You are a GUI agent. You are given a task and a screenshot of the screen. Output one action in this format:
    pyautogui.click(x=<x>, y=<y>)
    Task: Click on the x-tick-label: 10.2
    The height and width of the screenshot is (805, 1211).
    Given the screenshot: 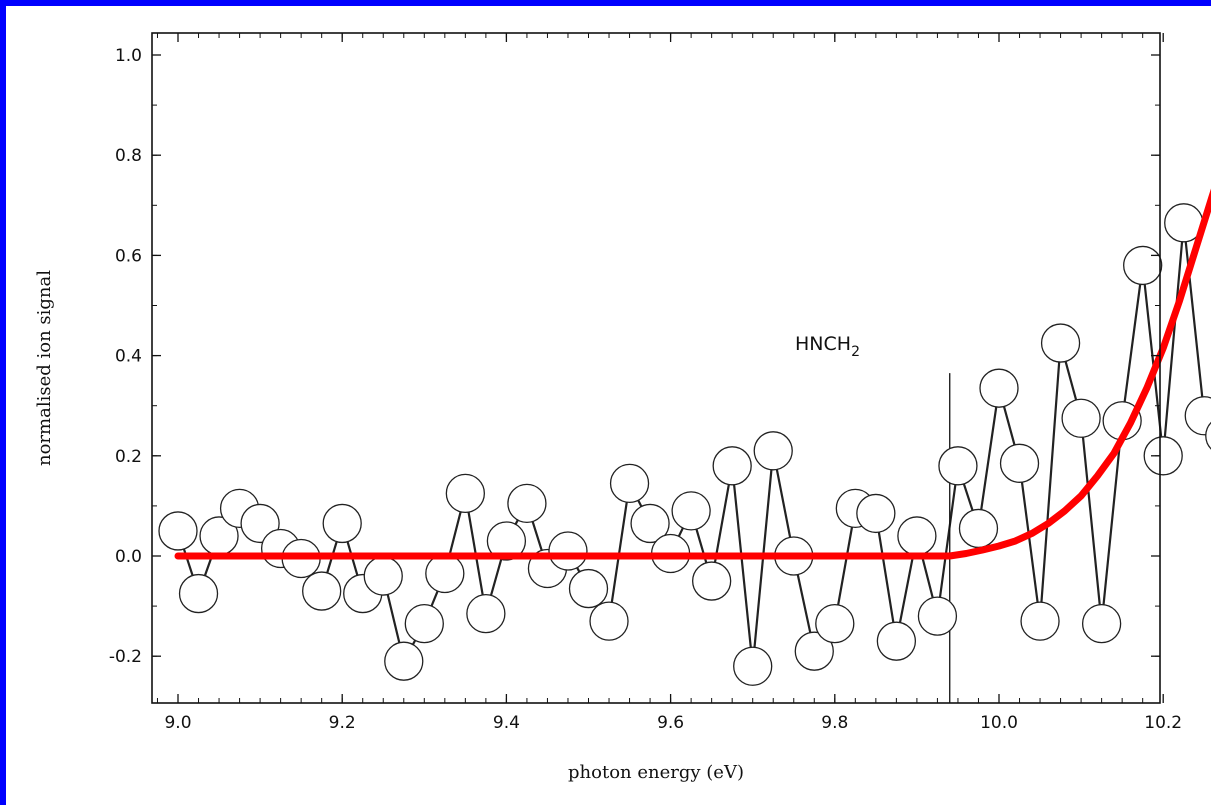 What is the action you would take?
    pyautogui.click(x=1163, y=723)
    